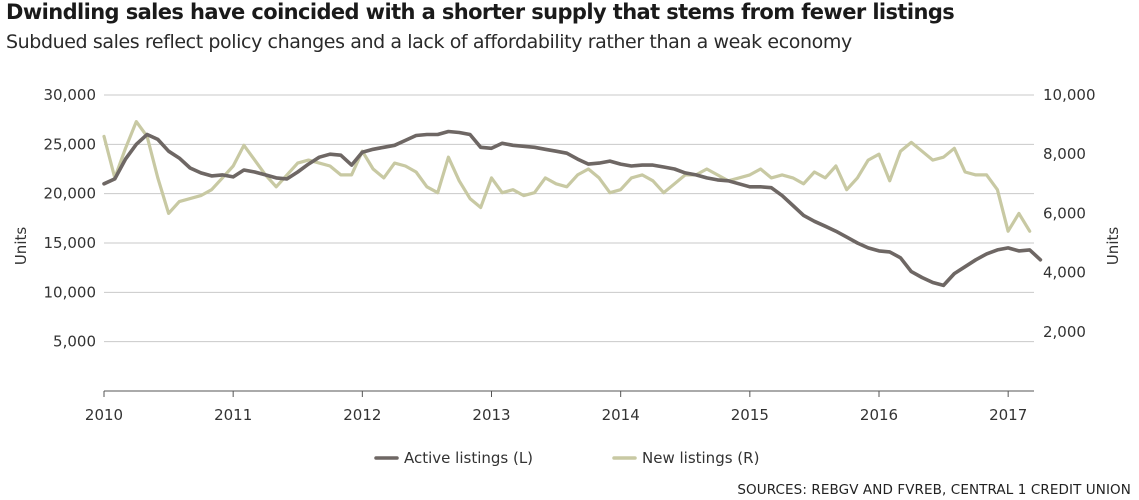 This screenshot has height=500, width=1139. I want to click on legend: Active listings (L) New listings (R), so click(566, 458).